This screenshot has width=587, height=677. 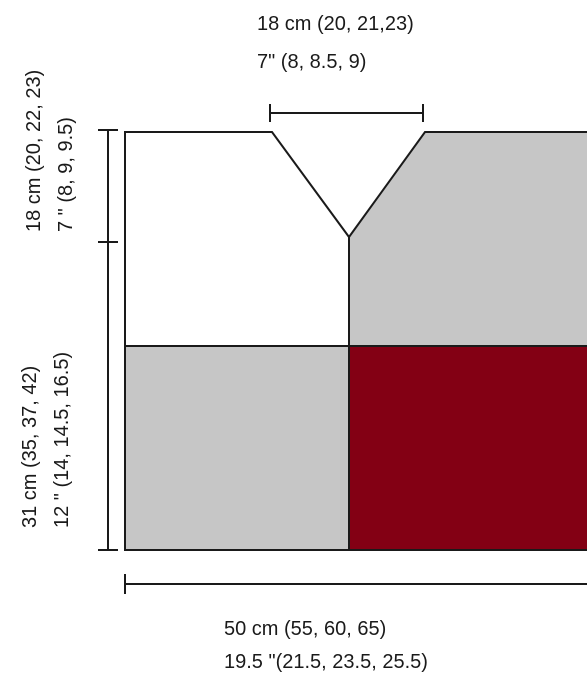 What do you see at coordinates (237, 239) in the screenshot?
I see `panel-top-left` at bounding box center [237, 239].